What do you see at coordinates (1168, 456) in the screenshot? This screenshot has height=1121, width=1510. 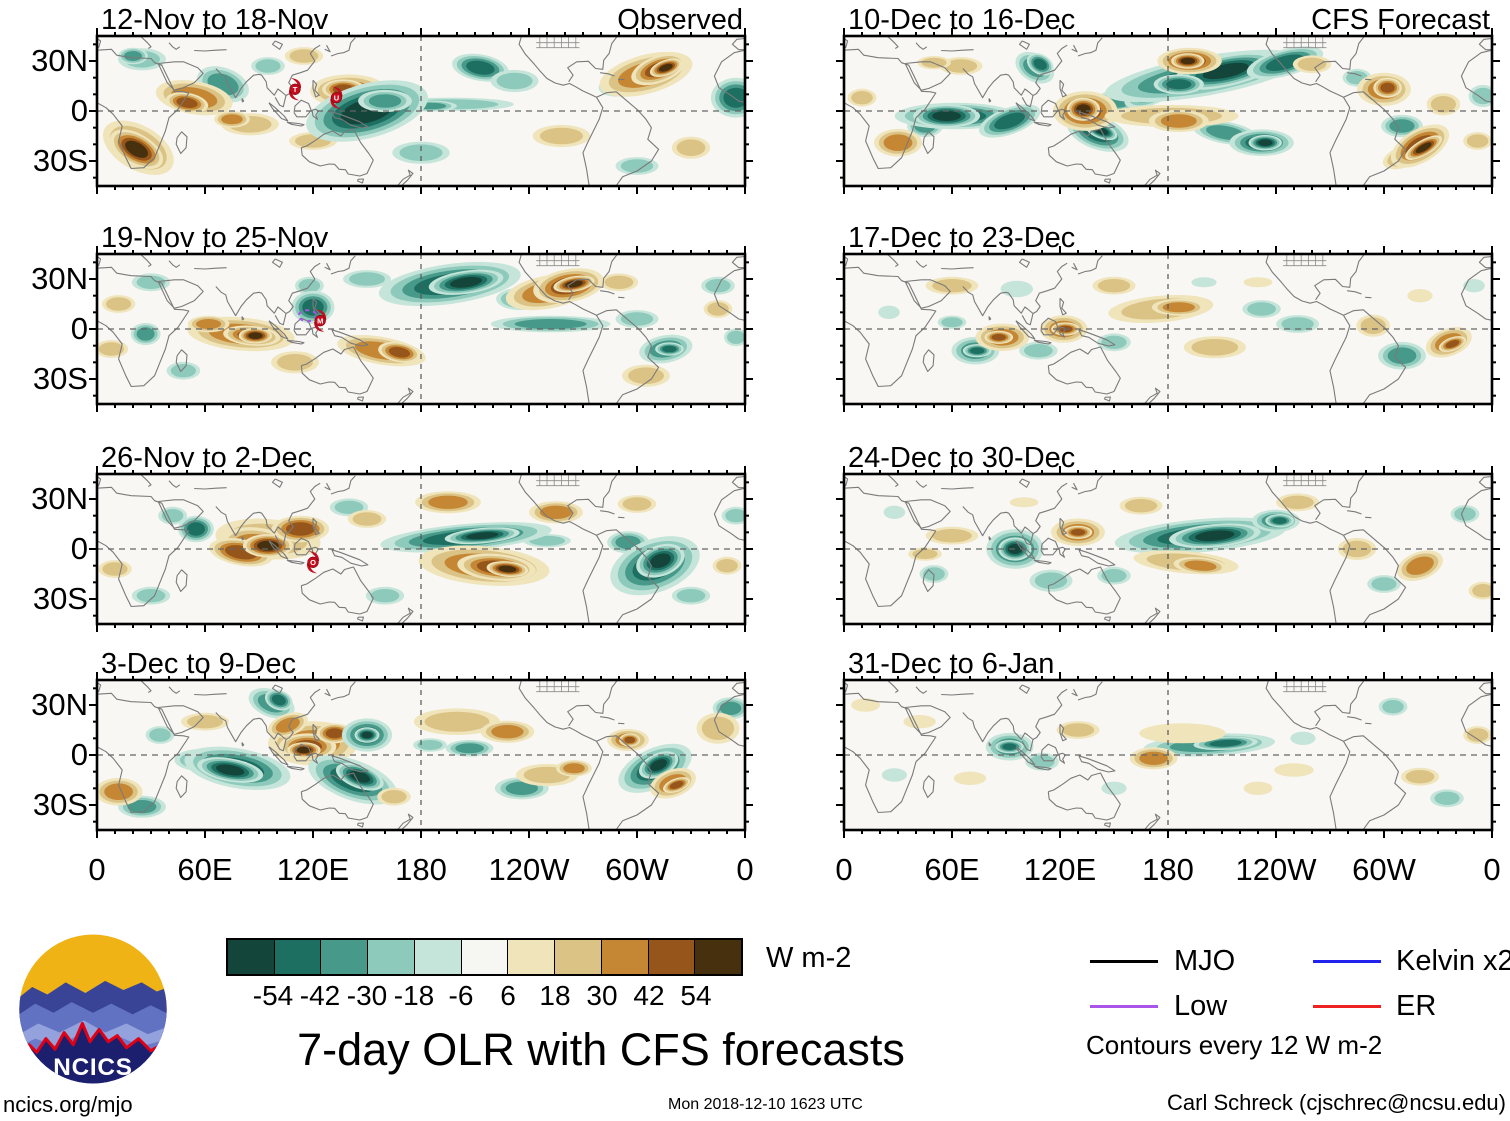 I see `panel-header: 24-Dec to 30-Dec` at bounding box center [1168, 456].